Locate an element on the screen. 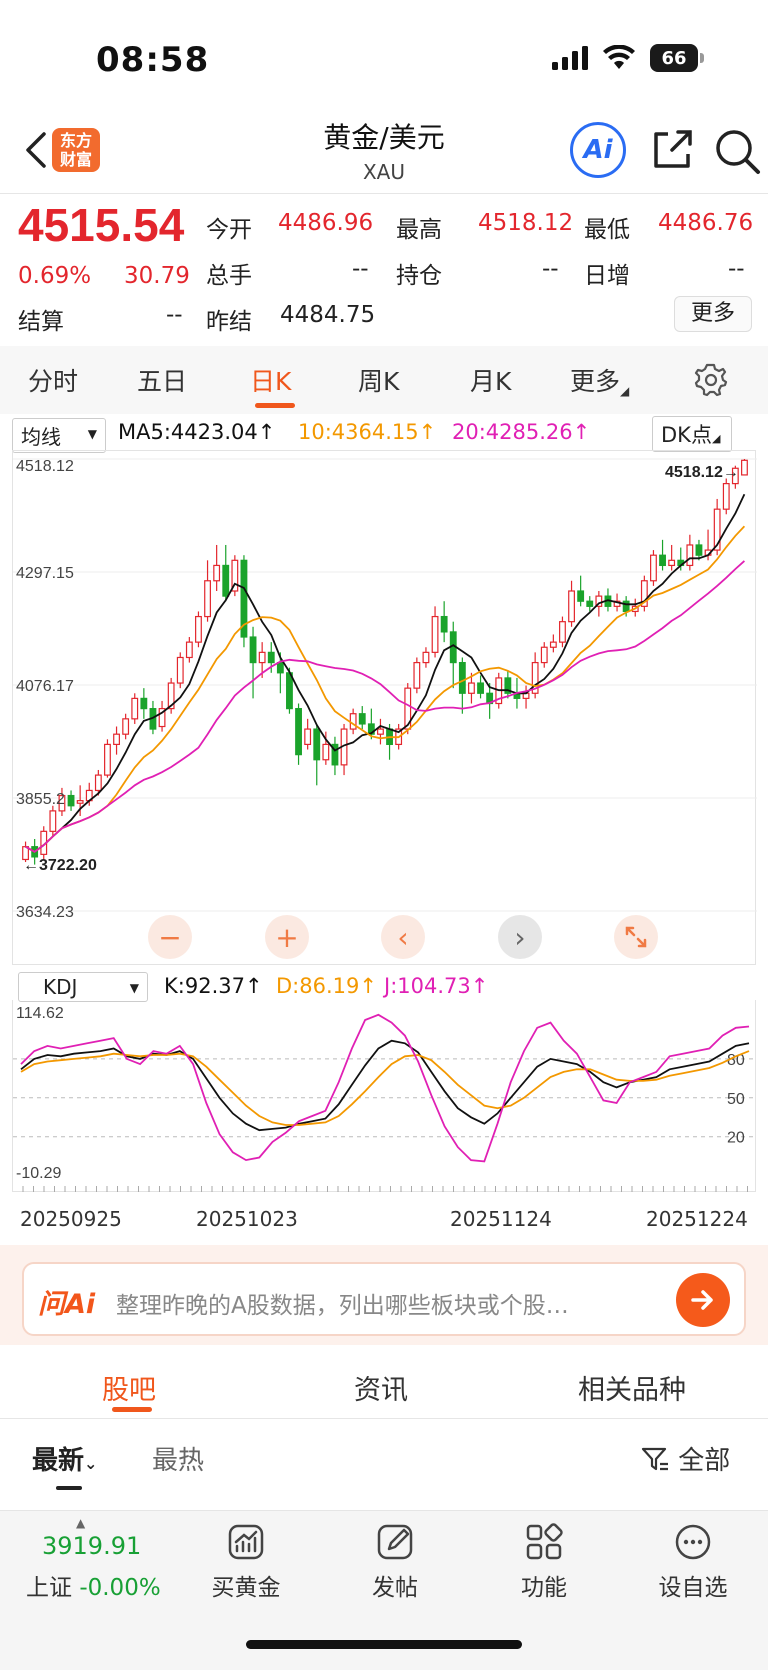 The height and width of the screenshot is (1670, 768). fullscreen-button is located at coordinates (636, 937).